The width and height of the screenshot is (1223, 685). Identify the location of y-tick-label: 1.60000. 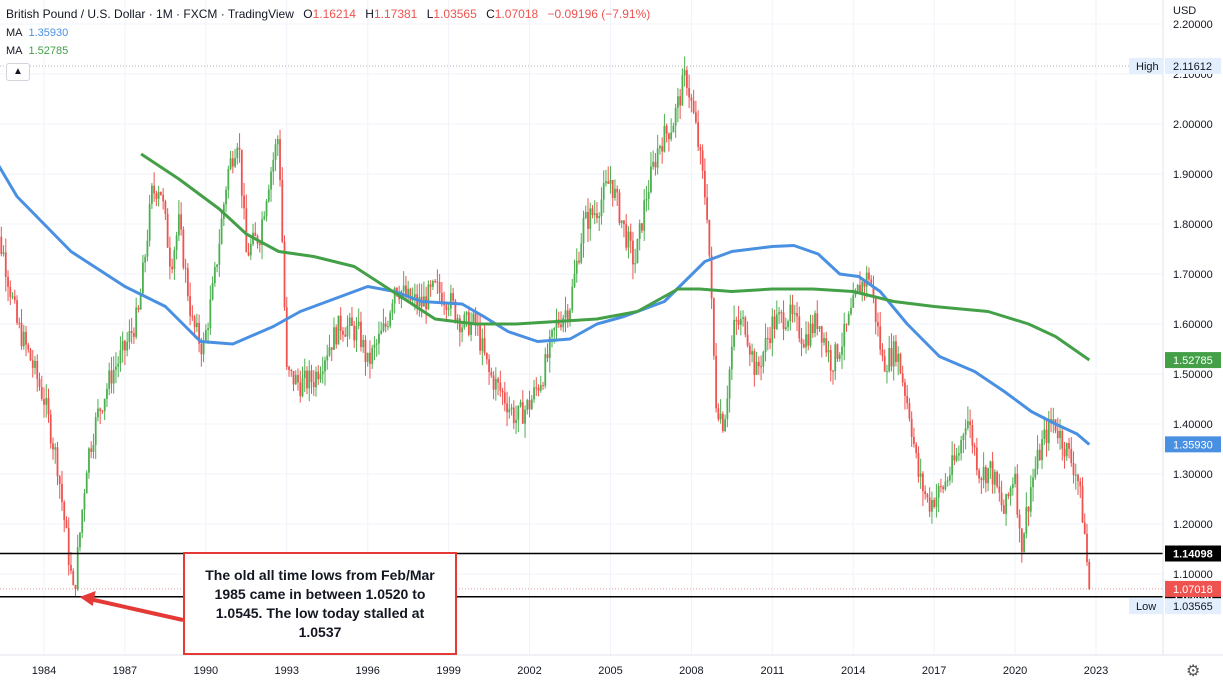
(1193, 325).